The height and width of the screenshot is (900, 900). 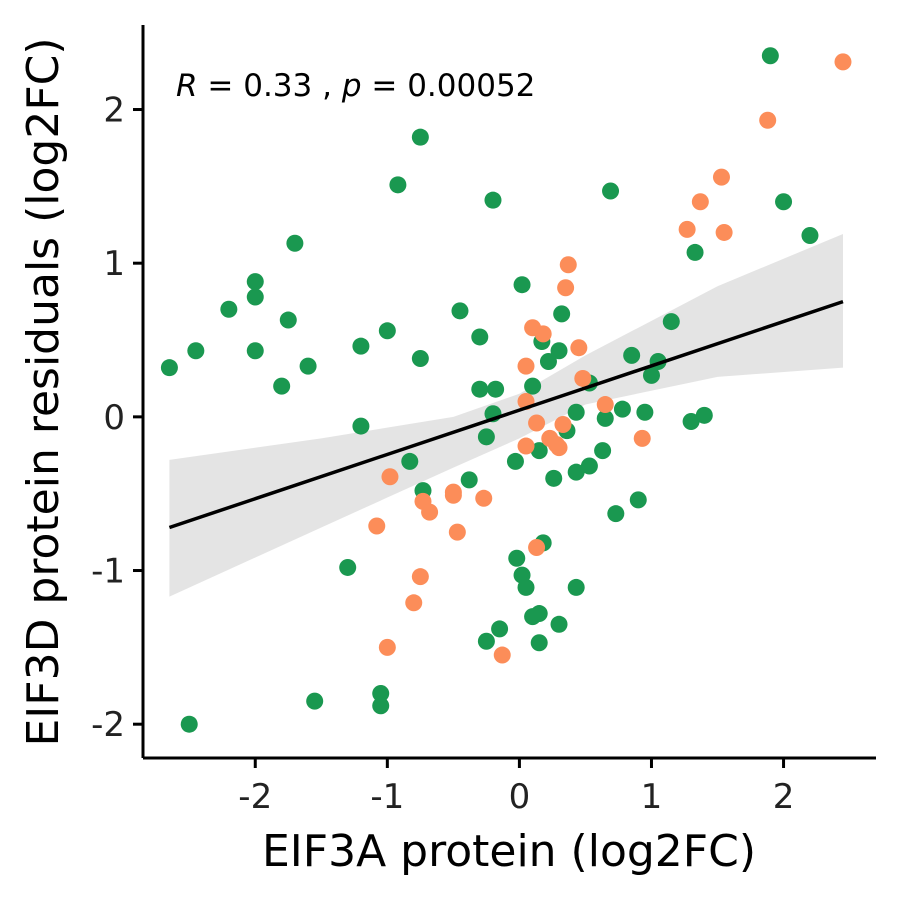 What do you see at coordinates (449, 86) in the screenshot?
I see `p-value-text: = 0.00052` at bounding box center [449, 86].